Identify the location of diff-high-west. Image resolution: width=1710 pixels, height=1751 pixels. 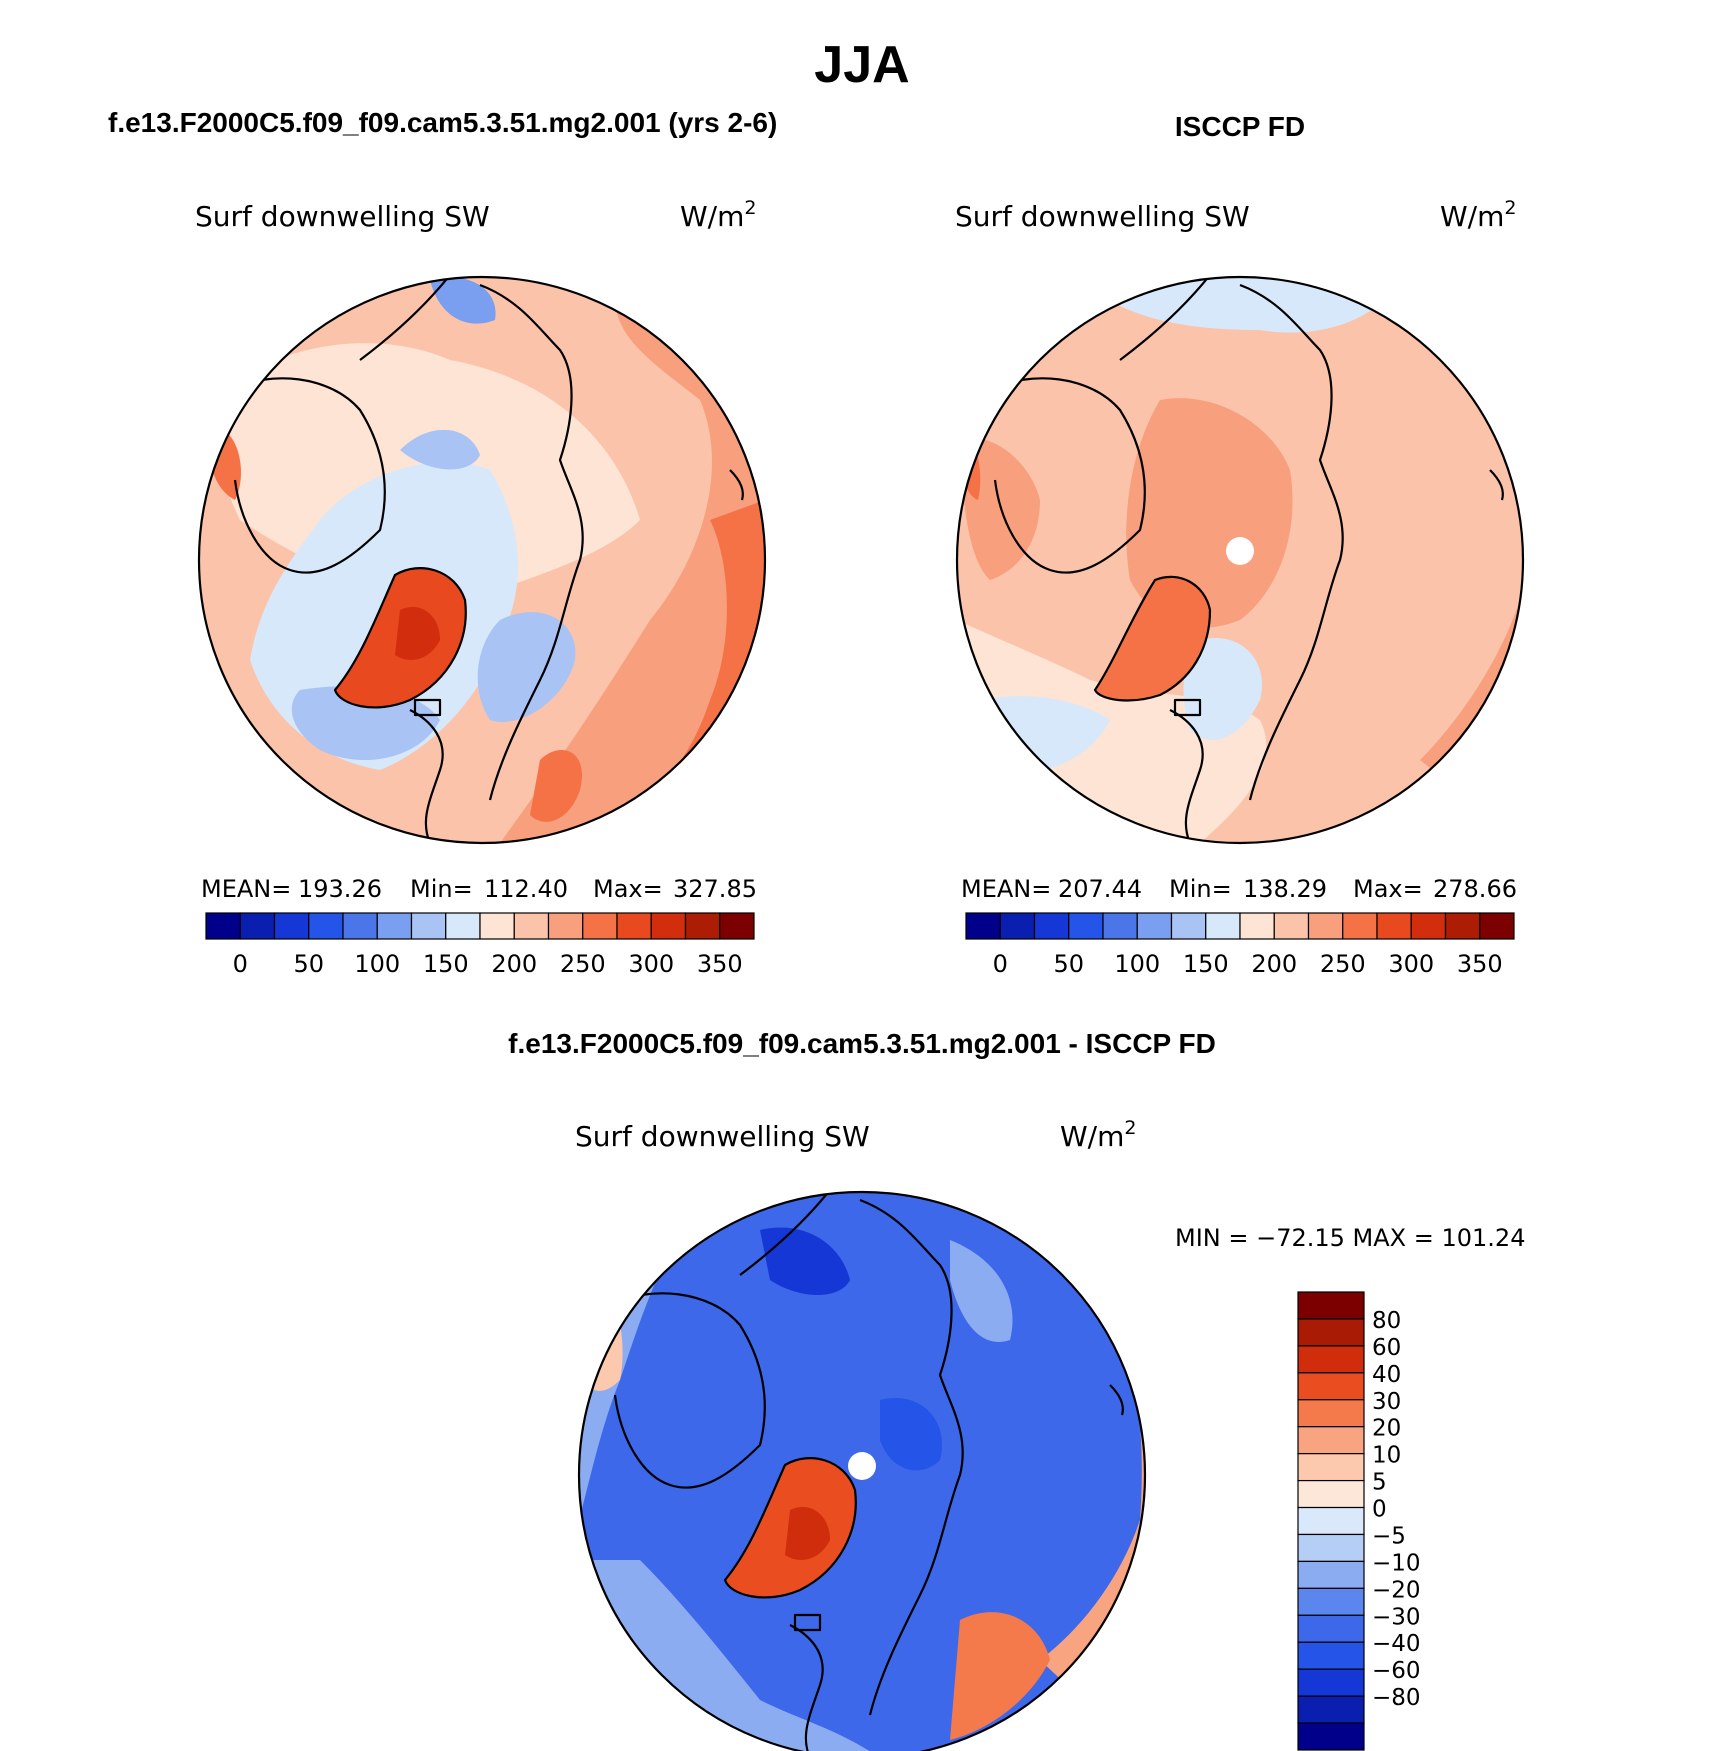
(601, 1320).